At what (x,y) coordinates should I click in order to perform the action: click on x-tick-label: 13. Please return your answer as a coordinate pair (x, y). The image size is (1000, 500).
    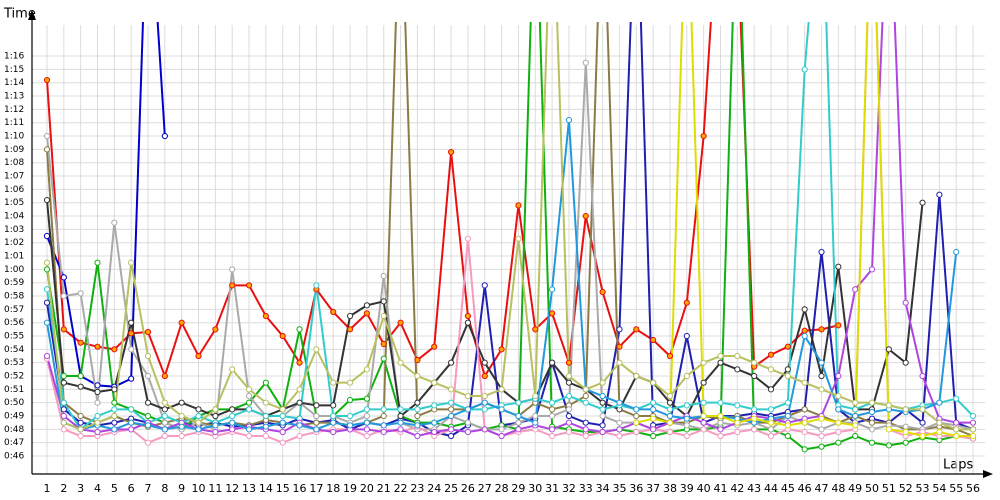
    Looking at the image, I should click on (249, 488).